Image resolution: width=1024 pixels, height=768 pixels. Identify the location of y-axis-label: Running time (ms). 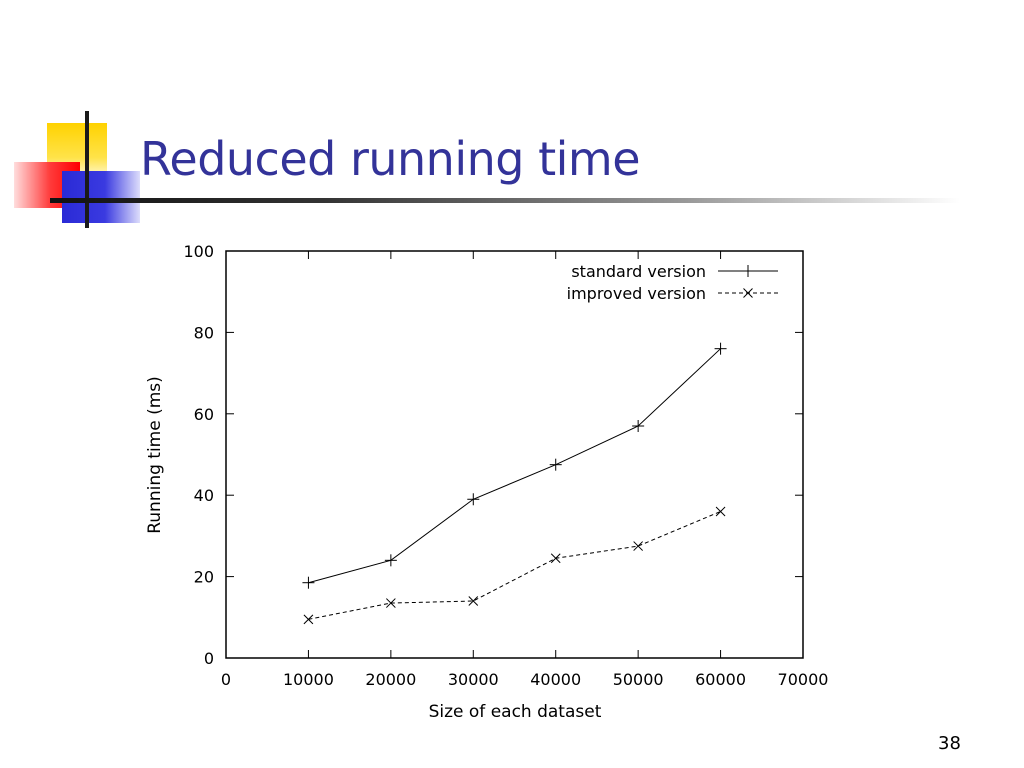
(155, 455).